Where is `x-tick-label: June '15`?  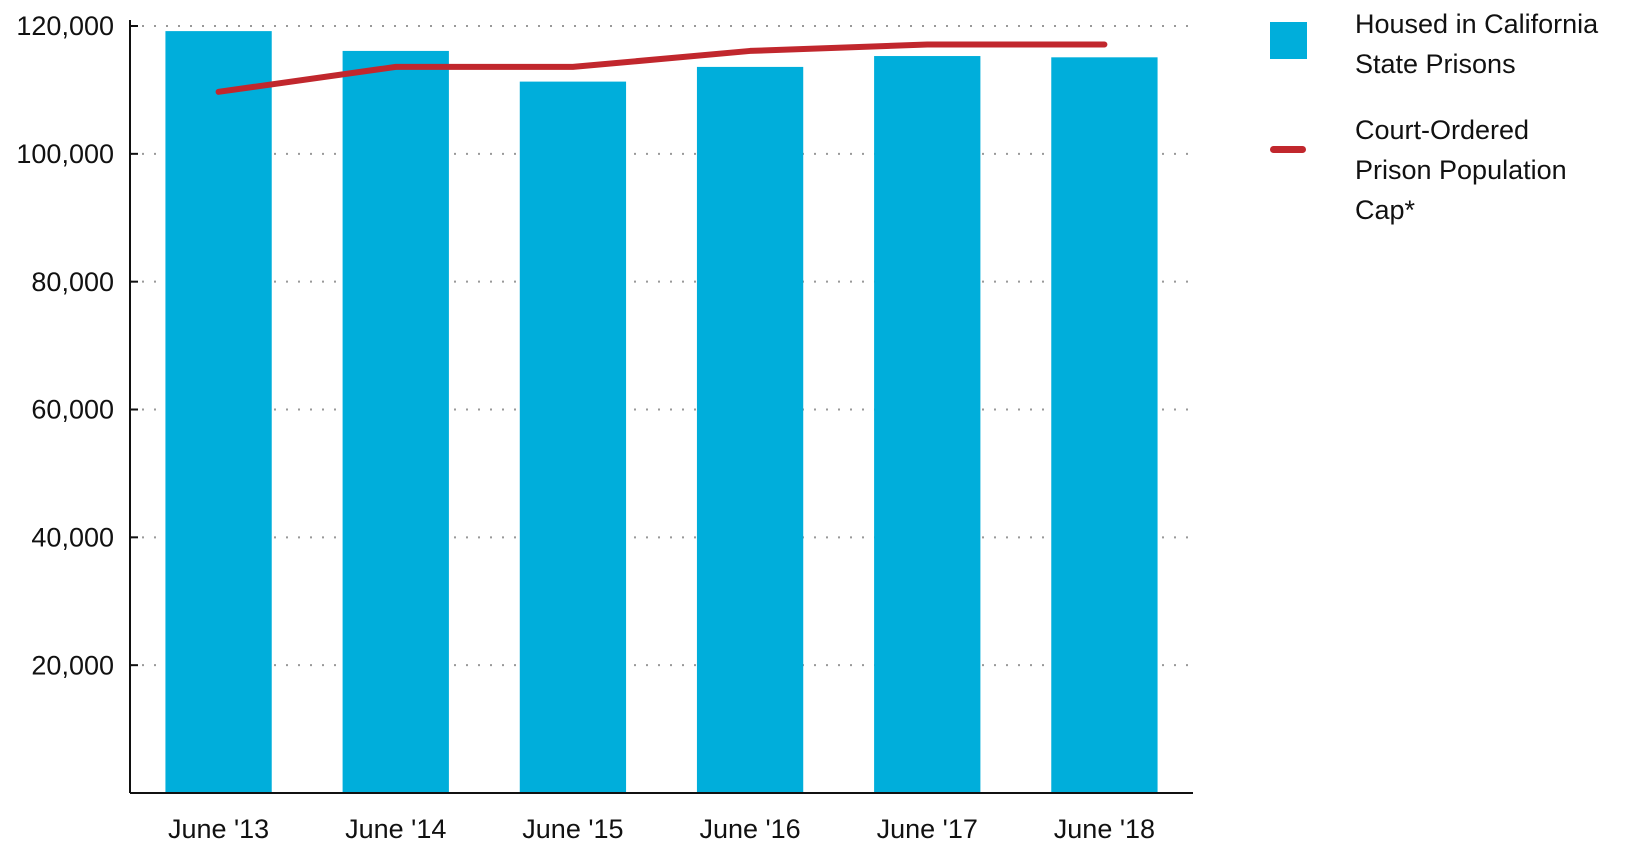 x-tick-label: June '15 is located at coordinates (572, 829).